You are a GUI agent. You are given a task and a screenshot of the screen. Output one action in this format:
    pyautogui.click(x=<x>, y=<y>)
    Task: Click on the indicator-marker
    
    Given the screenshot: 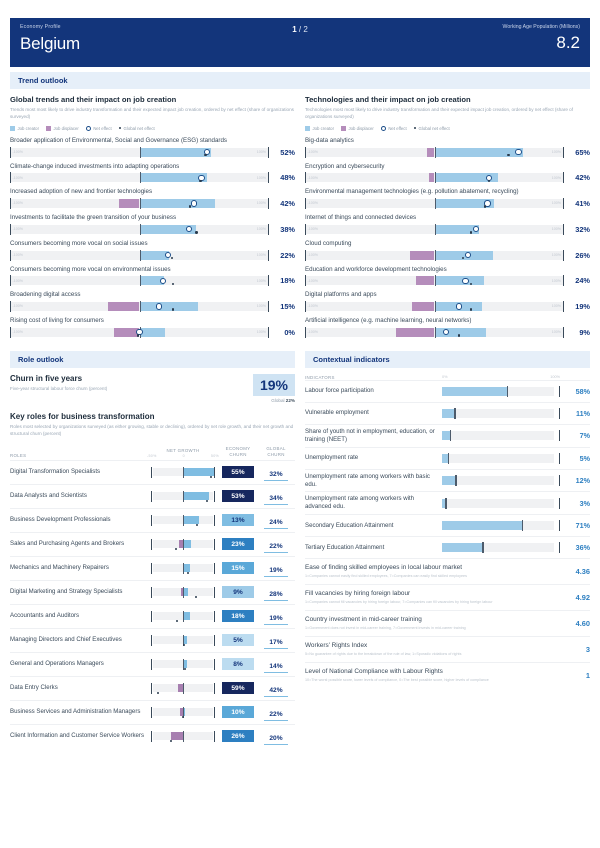 What is the action you would take?
    pyautogui.click(x=448, y=458)
    